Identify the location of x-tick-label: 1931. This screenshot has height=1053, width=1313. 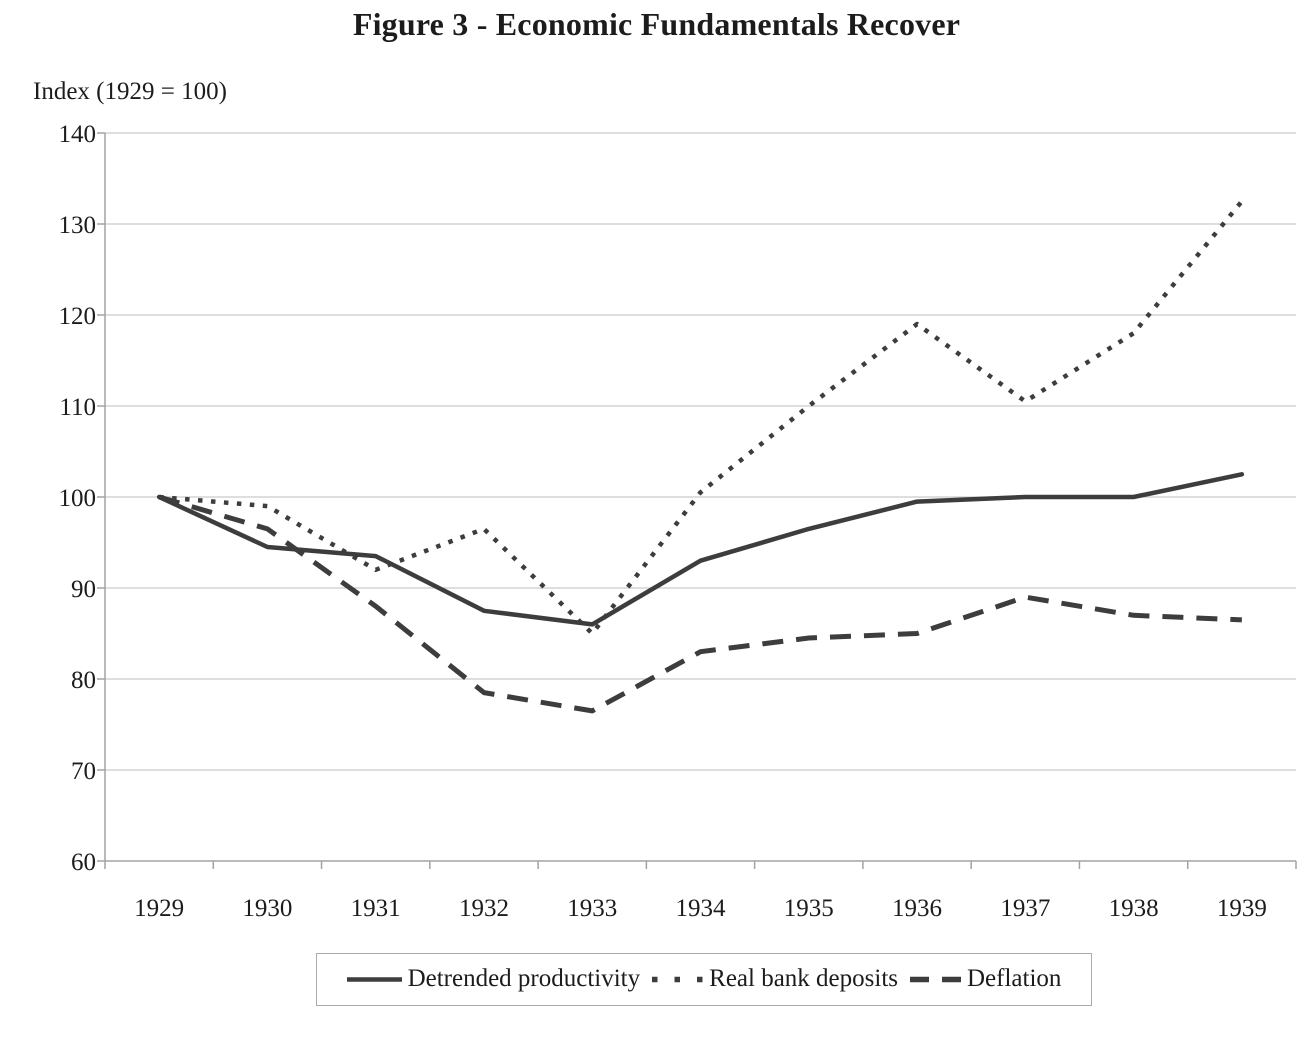
(376, 908).